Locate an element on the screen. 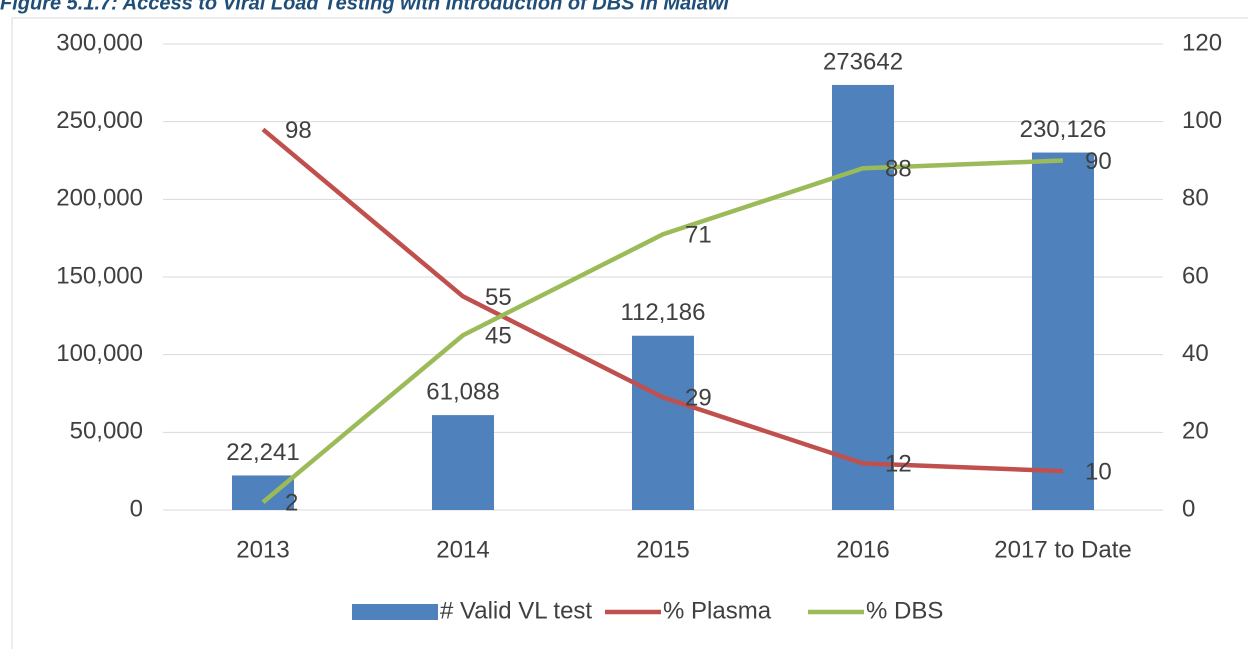 This screenshot has height=649, width=1248. data-label: 10 is located at coordinates (1098, 472).